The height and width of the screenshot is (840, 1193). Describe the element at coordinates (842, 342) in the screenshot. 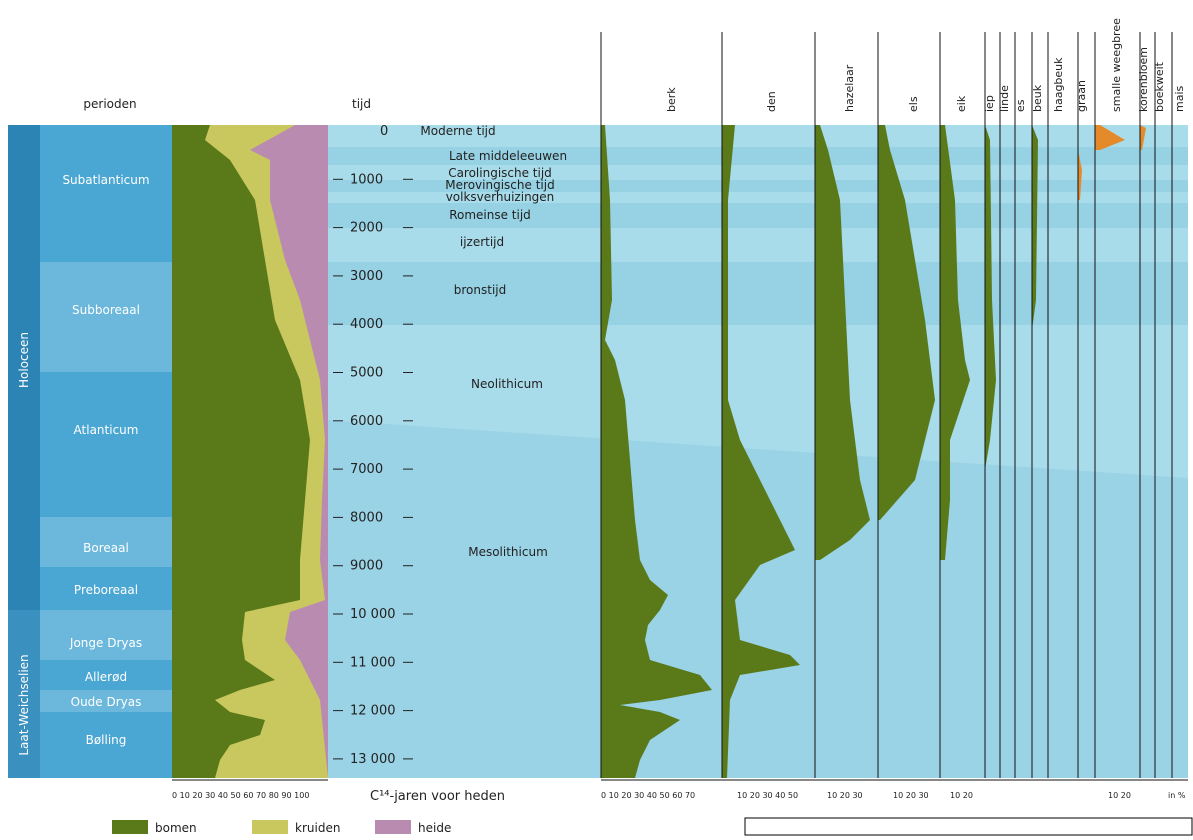

I see `hazelaar-curve` at that location.